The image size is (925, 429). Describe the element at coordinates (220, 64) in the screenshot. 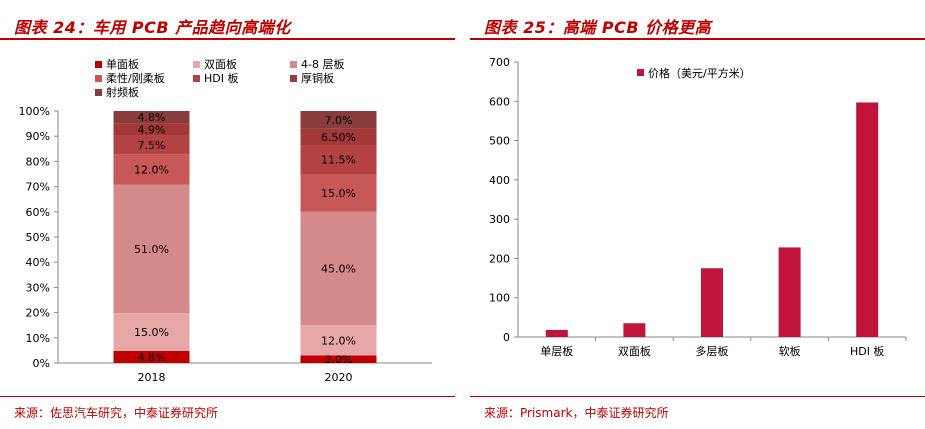

I see `legend-label-1: 双面板` at that location.